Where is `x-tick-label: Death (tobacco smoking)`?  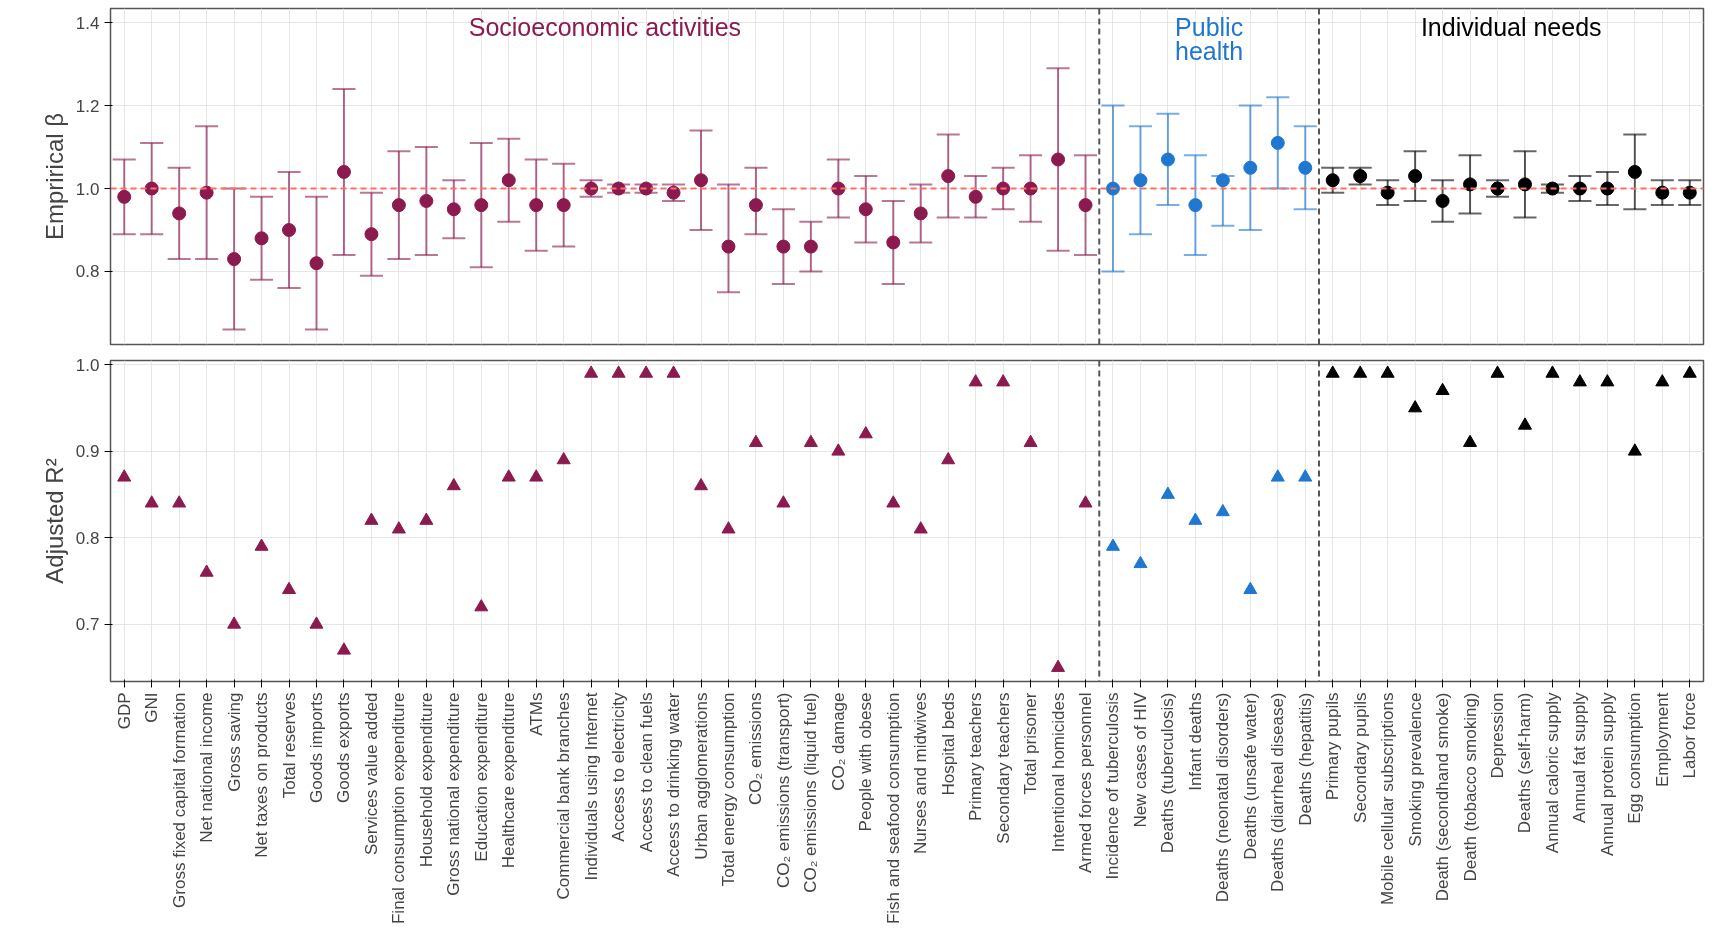 x-tick-label: Death (tobacco smoking) is located at coordinates (1470, 787).